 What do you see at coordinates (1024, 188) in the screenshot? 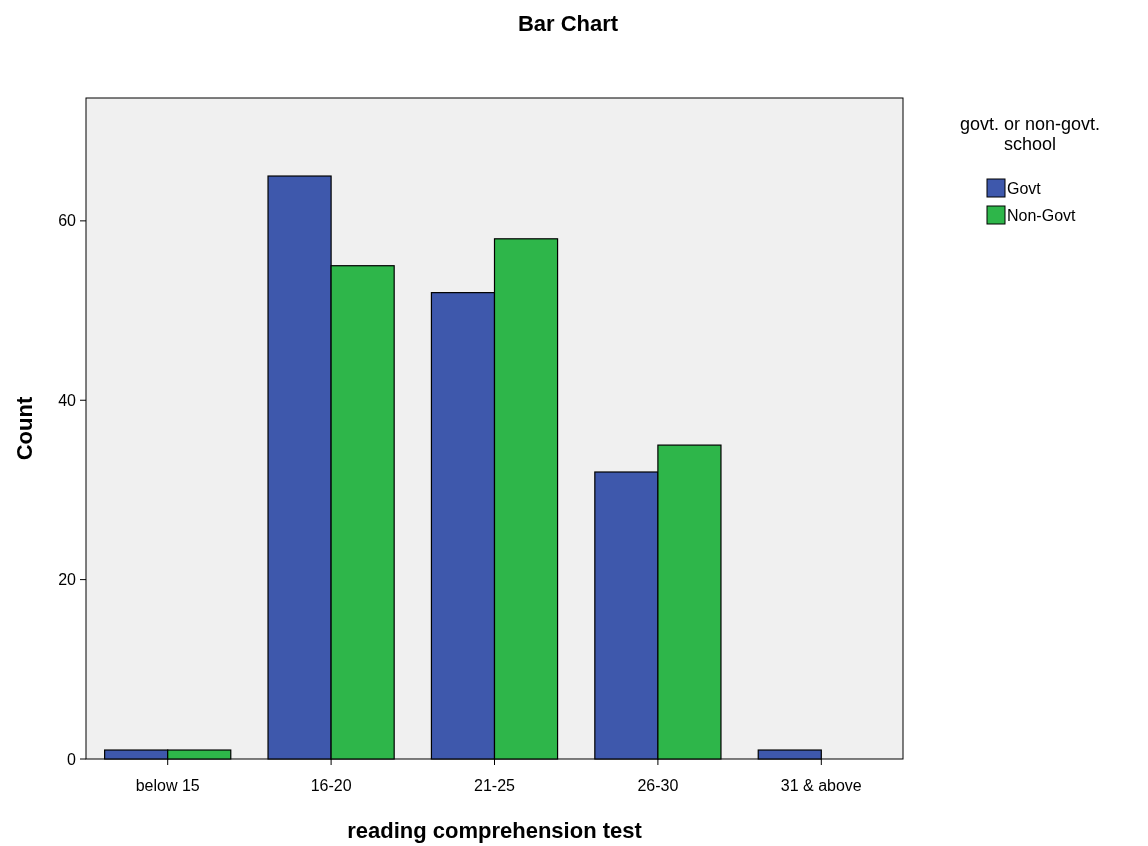
I see `legend-label: Govt` at bounding box center [1024, 188].